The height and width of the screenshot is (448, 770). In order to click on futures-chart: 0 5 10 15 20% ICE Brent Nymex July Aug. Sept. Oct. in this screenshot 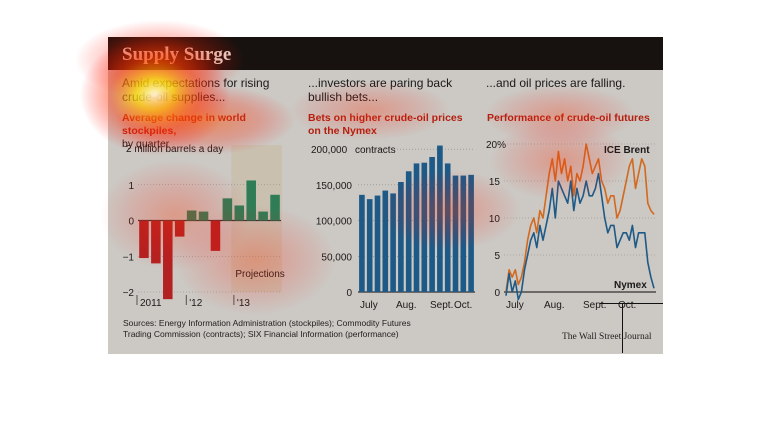, I will do `click(571, 225)`.